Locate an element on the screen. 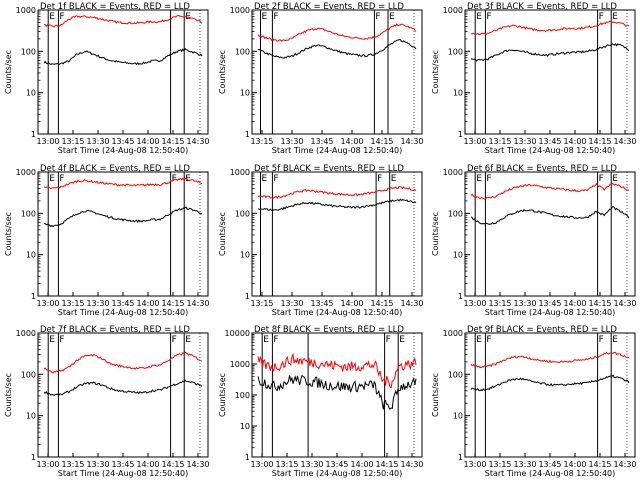 The width and height of the screenshot is (640, 480). chart-title: Det 9f BLACK = Events, RED = LLD is located at coordinates (542, 330).